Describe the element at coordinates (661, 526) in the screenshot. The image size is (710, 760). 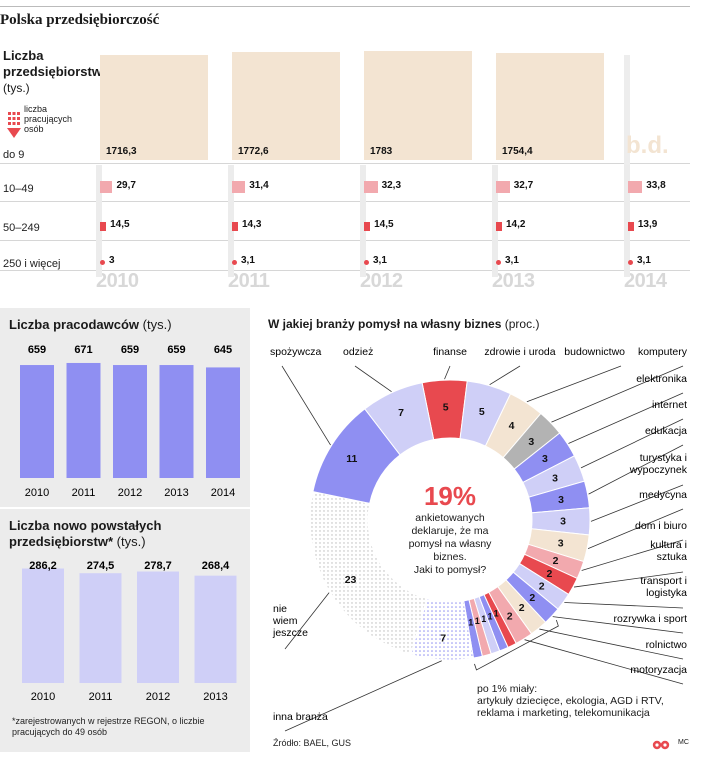
I see `slice-name-label: dom i biuro` at that location.